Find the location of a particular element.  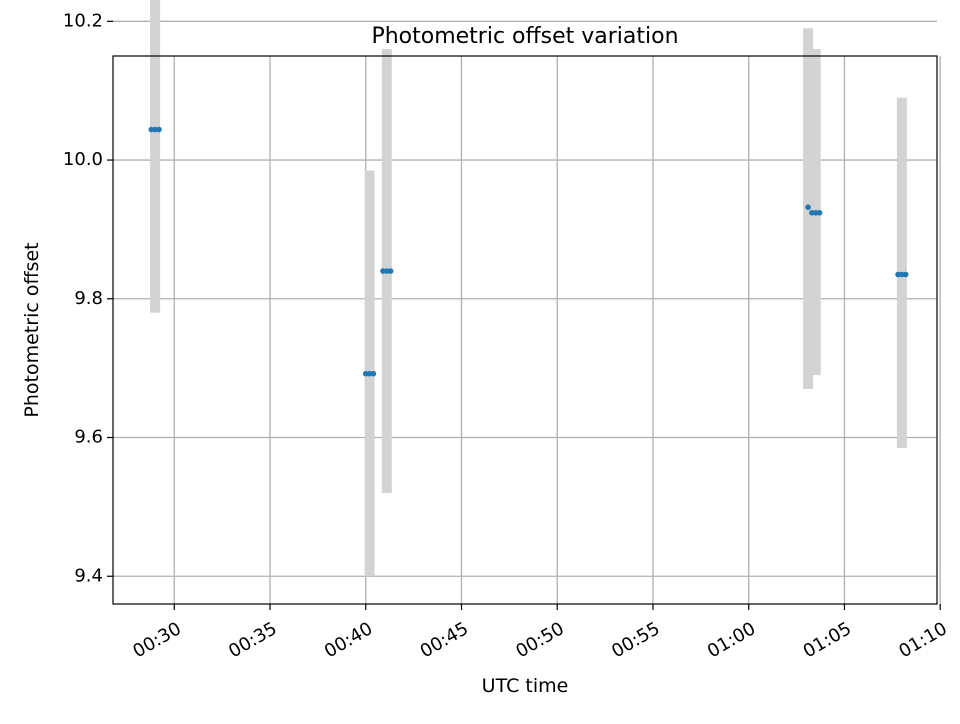

y-tick-label: 10.0 is located at coordinates (83, 159).